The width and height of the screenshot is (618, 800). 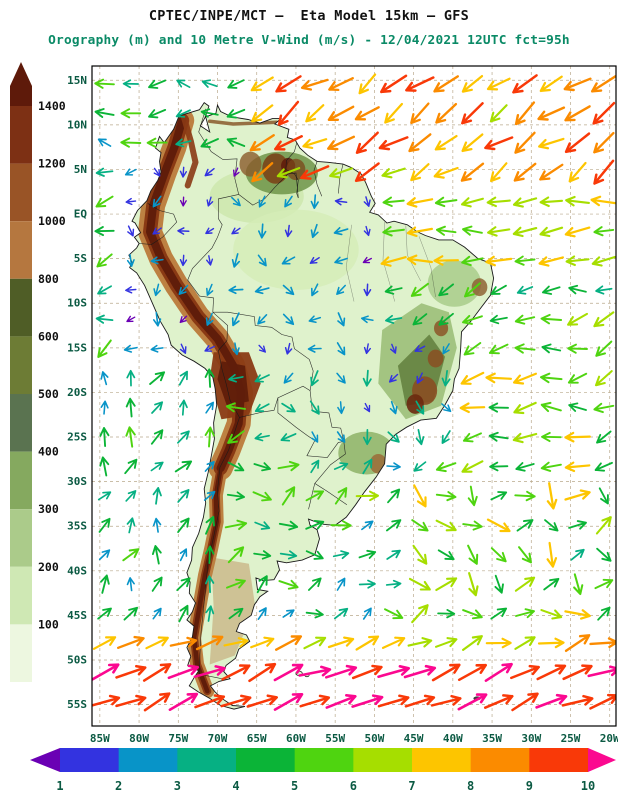 What do you see at coordinates (609, 738) in the screenshot?
I see `lon-label: 20W` at bounding box center [609, 738].